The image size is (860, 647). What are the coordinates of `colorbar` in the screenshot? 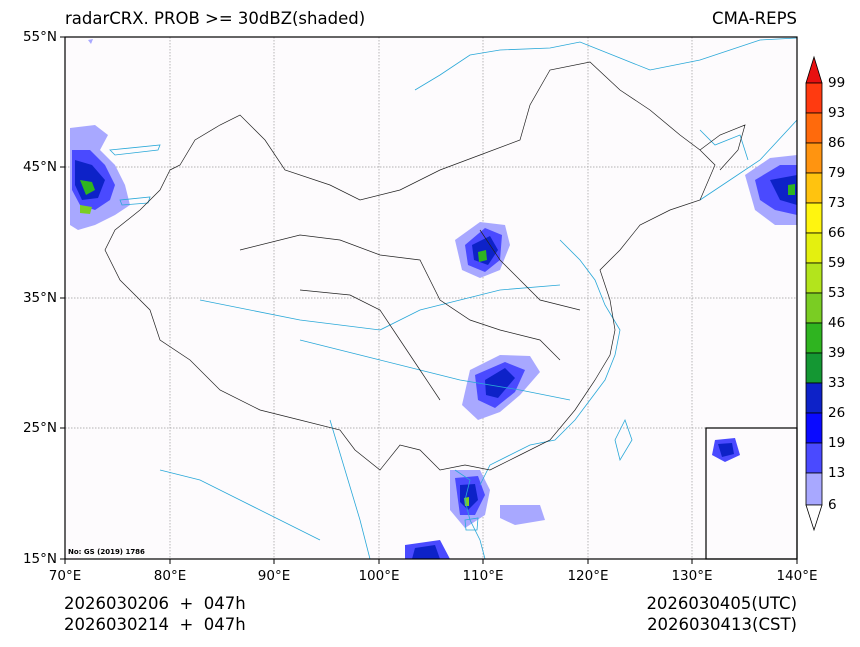 It's located at (814, 293).